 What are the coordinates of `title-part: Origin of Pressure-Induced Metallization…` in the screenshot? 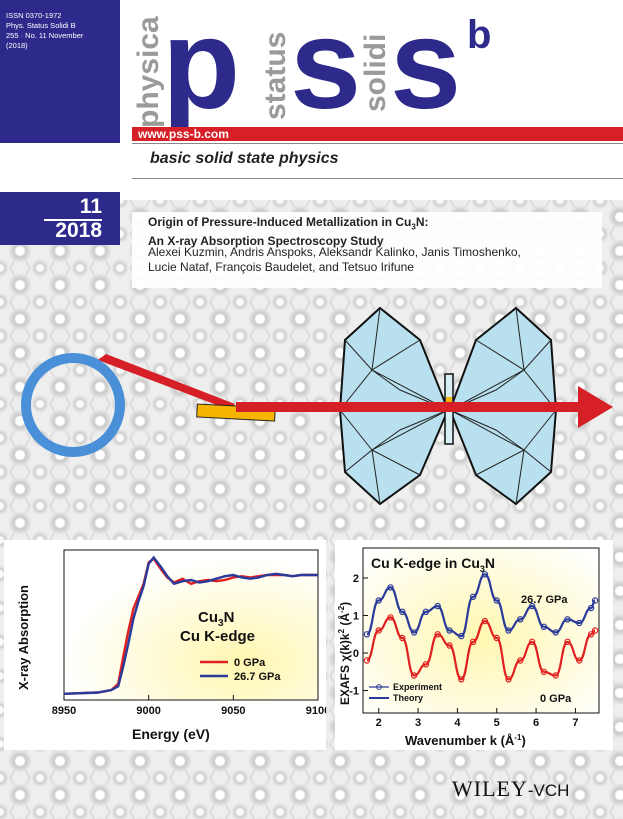 It's located at (280, 222).